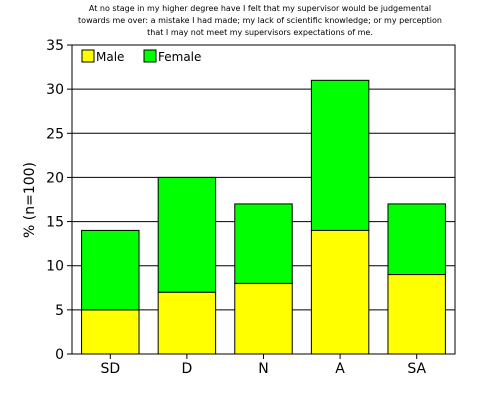  I want to click on bar-female-sd, so click(110, 270).